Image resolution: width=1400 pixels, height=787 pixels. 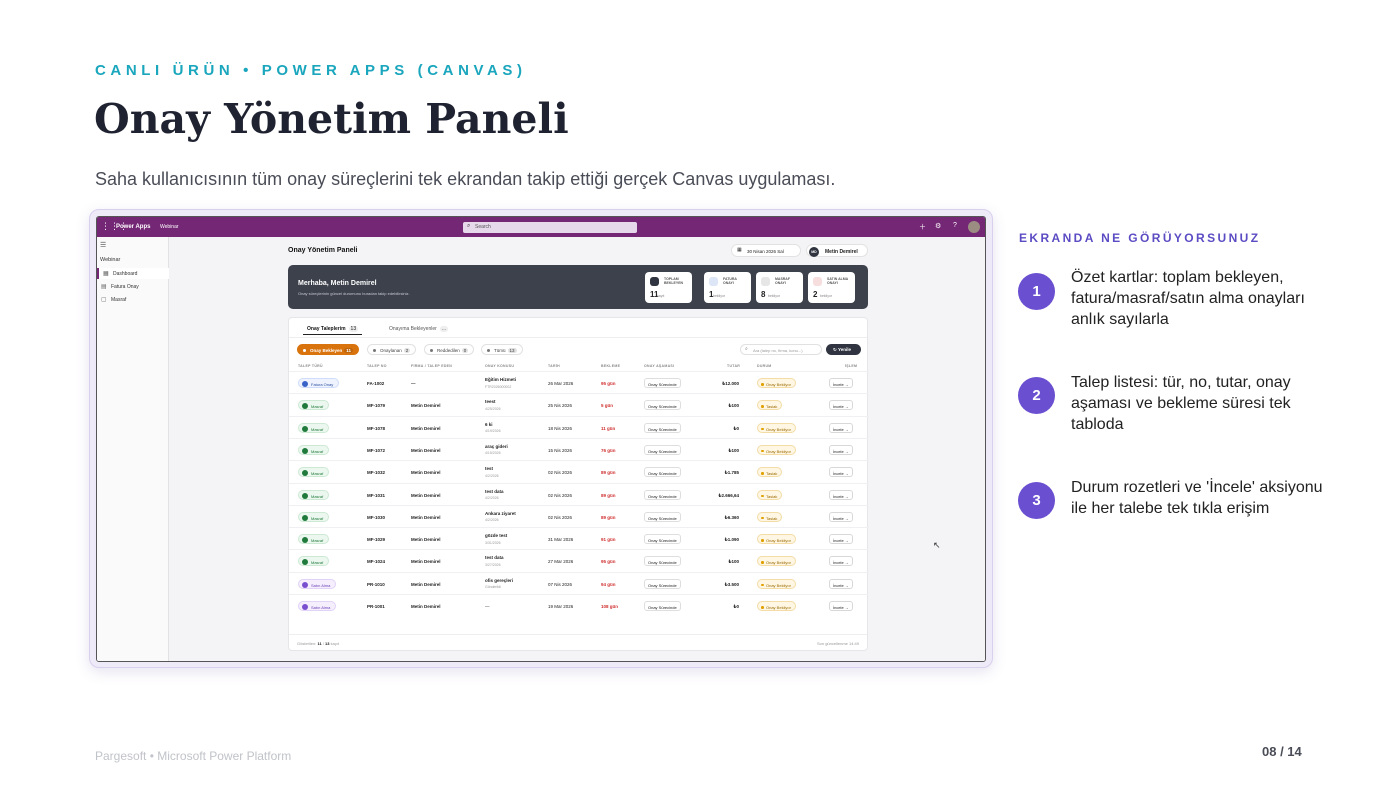 I want to click on kpi-label: FATURA ONAYI, so click(x=730, y=281).